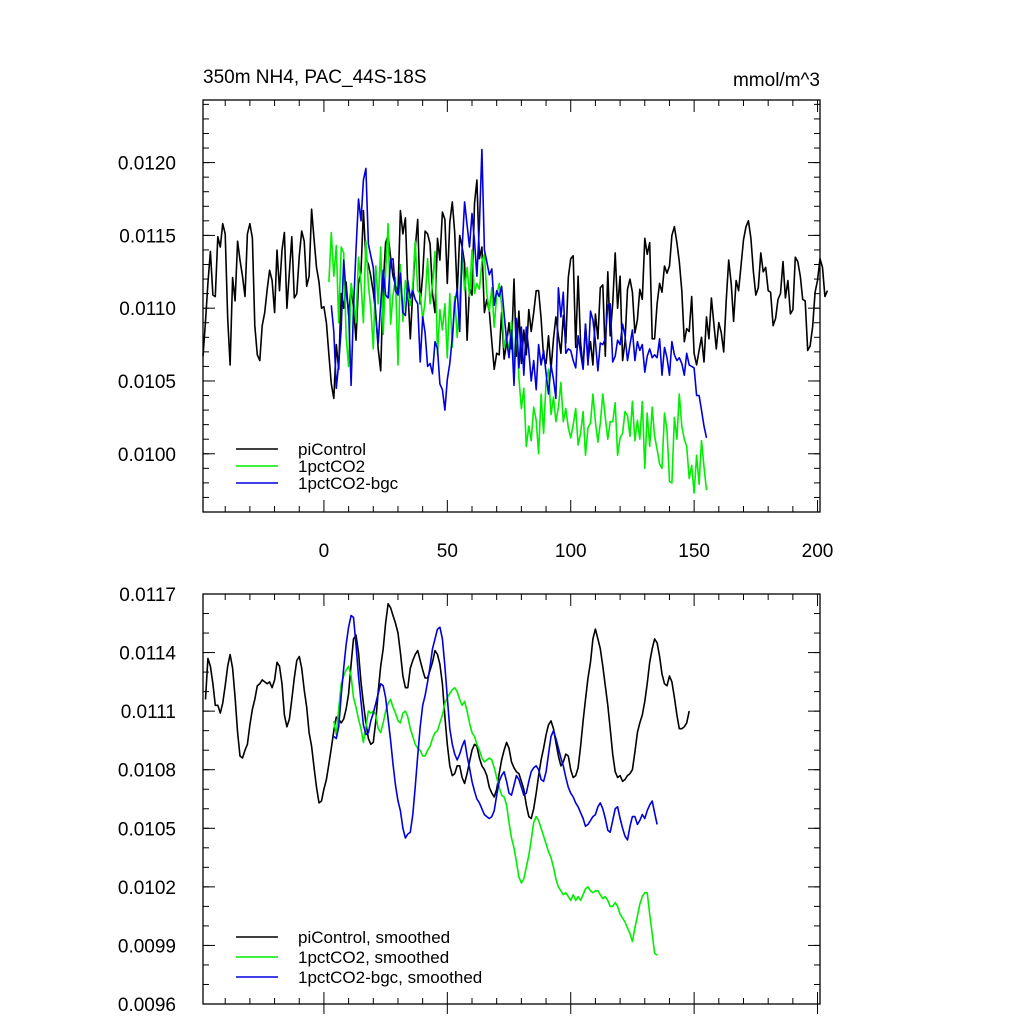 The width and height of the screenshot is (1024, 1024). What do you see at coordinates (348, 483) in the screenshot?
I see `legend-label: 1pctCO2-bgc` at bounding box center [348, 483].